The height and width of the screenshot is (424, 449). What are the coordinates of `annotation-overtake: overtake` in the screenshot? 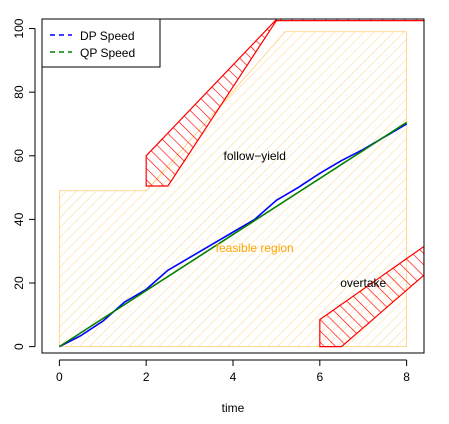 It's located at (363, 283).